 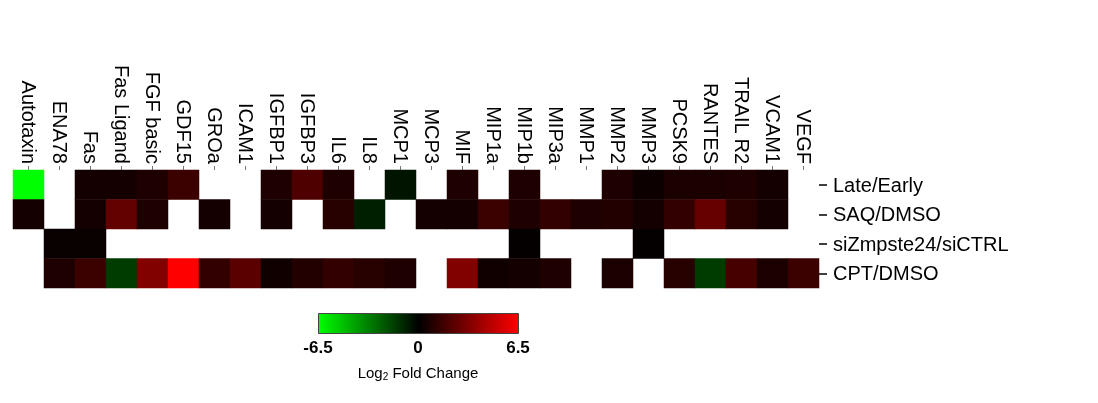 I want to click on y-tick-label: CPT/DMSO, so click(x=886, y=273).